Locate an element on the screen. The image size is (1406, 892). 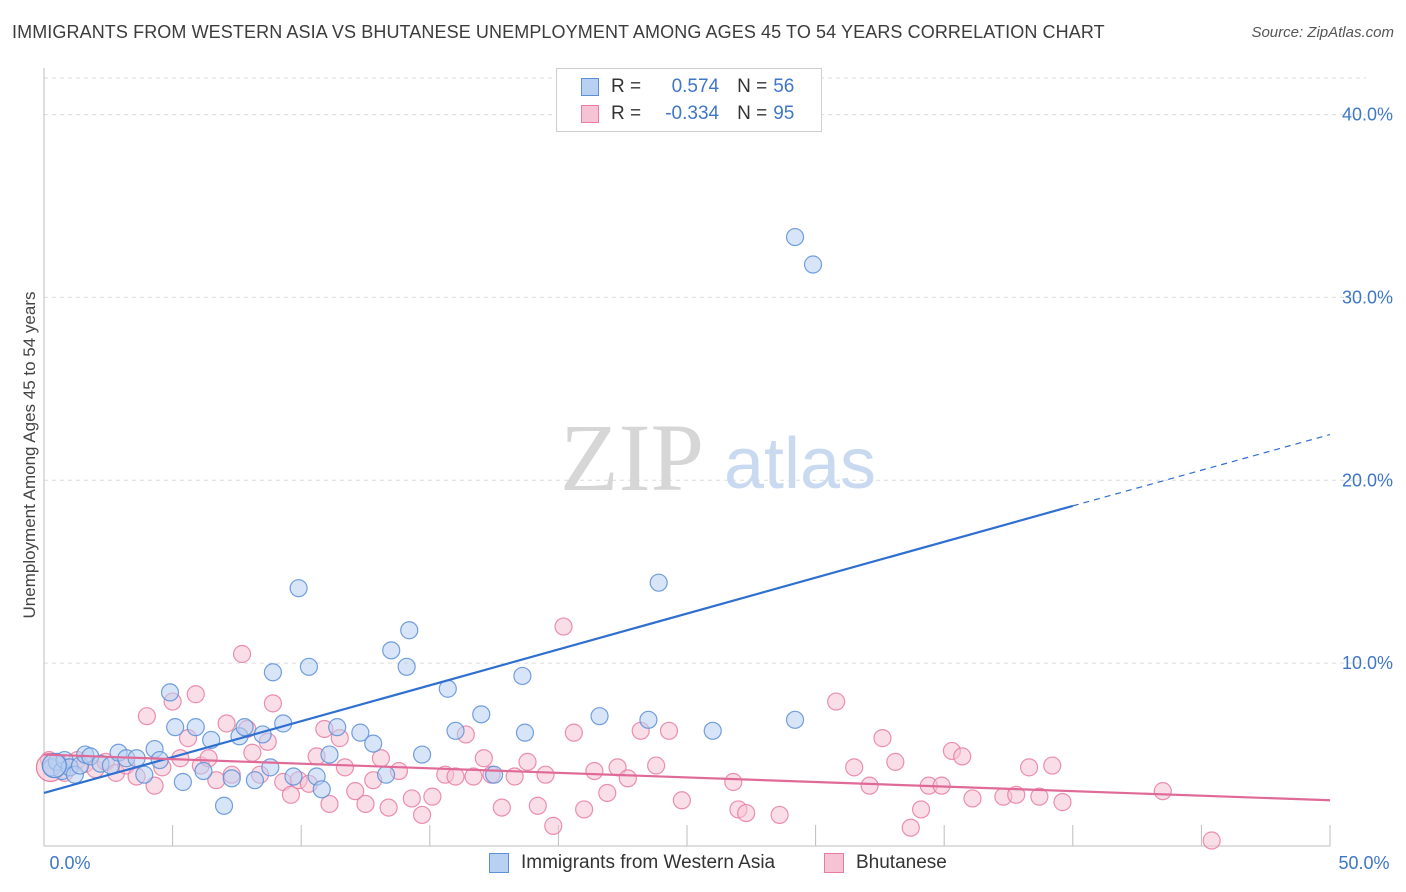
y-tick-label: 10.0% is located at coordinates (1367, 663).